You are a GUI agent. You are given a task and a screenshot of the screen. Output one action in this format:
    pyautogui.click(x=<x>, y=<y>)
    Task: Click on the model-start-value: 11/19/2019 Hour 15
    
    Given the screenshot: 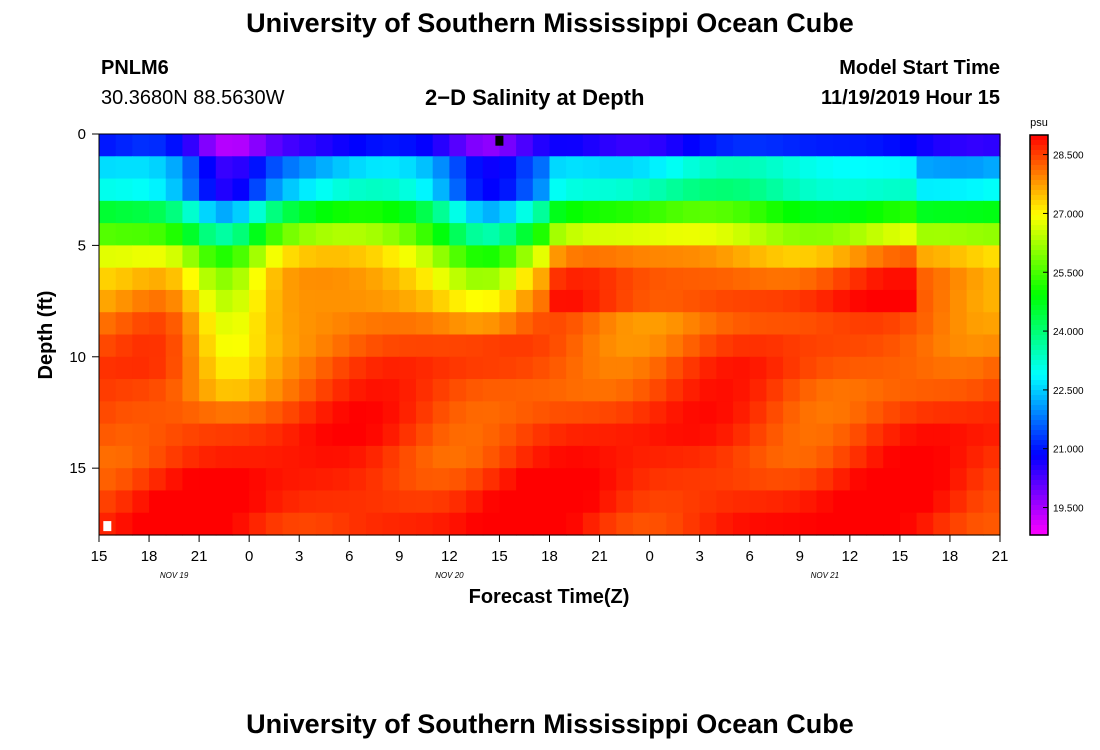 What is the action you would take?
    pyautogui.click(x=910, y=98)
    